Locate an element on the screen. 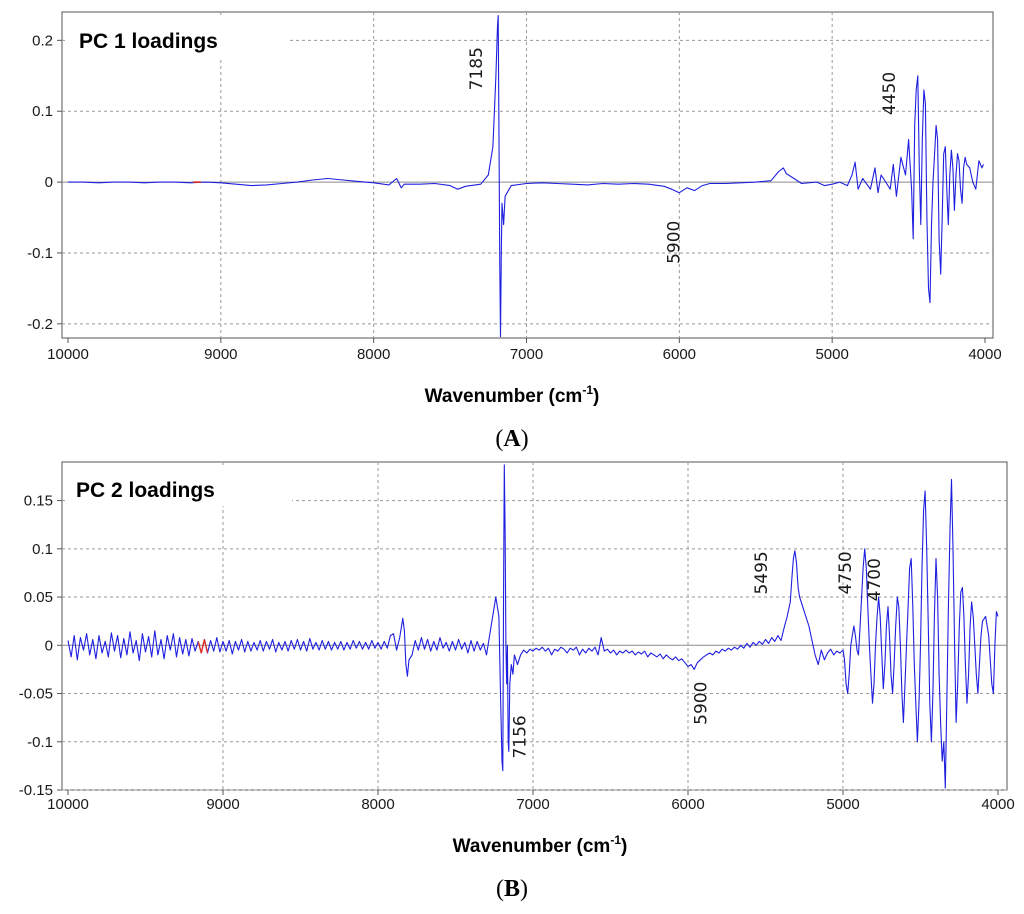 This screenshot has width=1024, height=914. x-axis-label-b: Wavenumber (cm-1) is located at coordinates (540, 845).